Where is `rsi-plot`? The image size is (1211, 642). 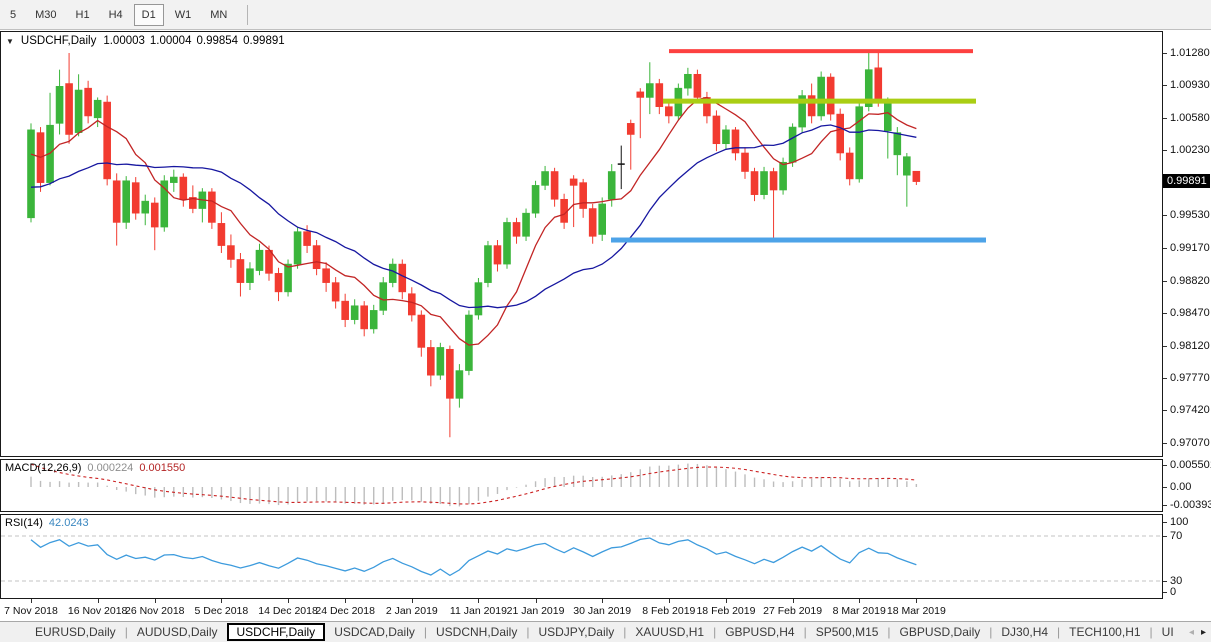 rsi-plot is located at coordinates (581, 556).